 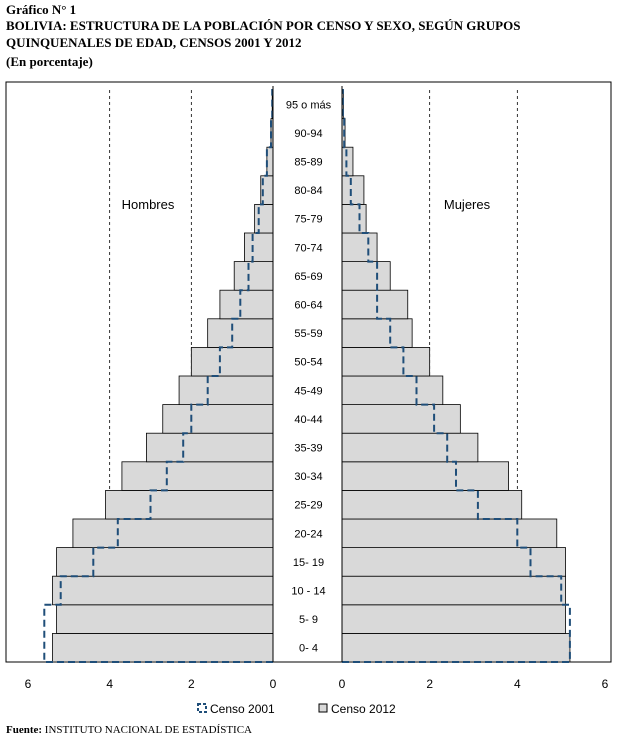 What do you see at coordinates (242, 709) in the screenshot?
I see `legend-label-censo-2001: Censo 2001` at bounding box center [242, 709].